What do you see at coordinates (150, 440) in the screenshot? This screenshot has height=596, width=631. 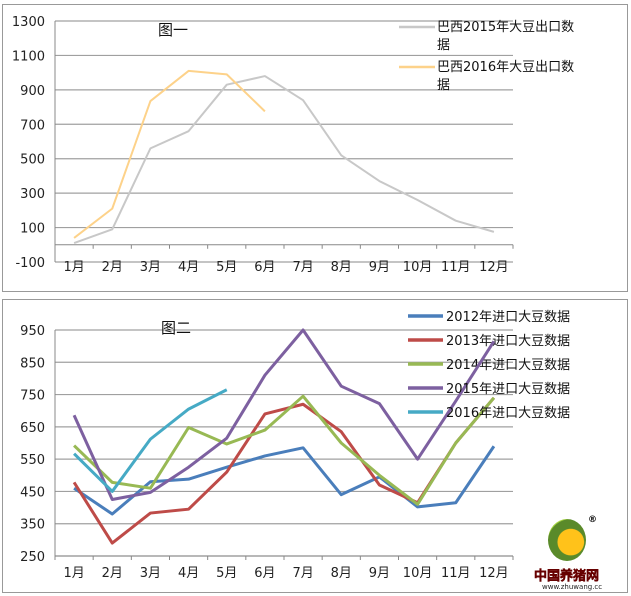 I see `series-line-2016年进口大豆数据` at bounding box center [150, 440].